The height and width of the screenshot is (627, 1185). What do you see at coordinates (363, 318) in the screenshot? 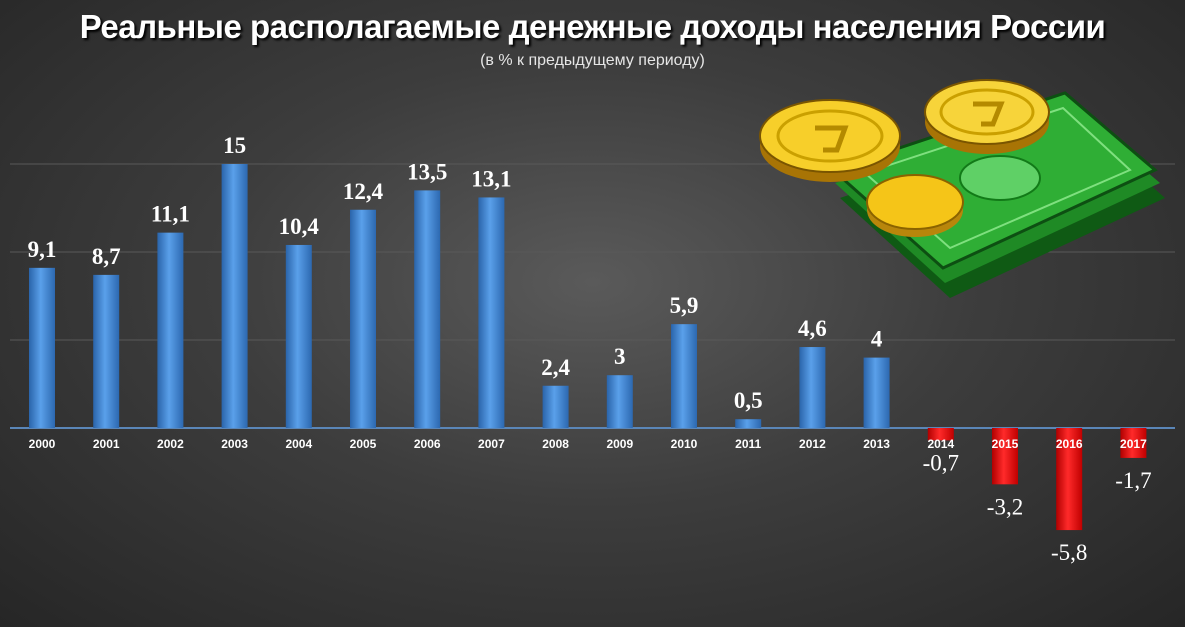
I see `bar-2005` at bounding box center [363, 318].